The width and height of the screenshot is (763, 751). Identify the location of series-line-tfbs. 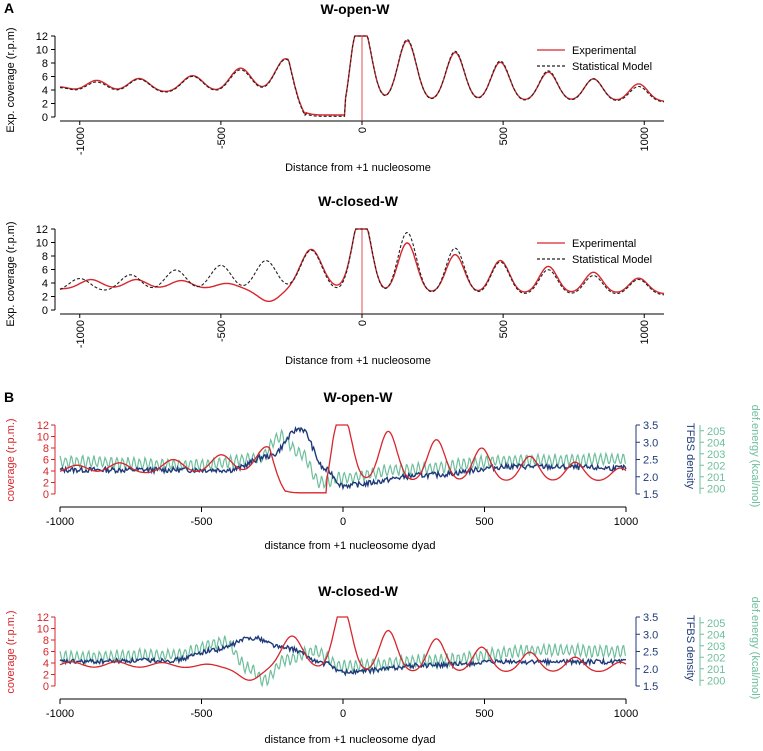
(343, 655).